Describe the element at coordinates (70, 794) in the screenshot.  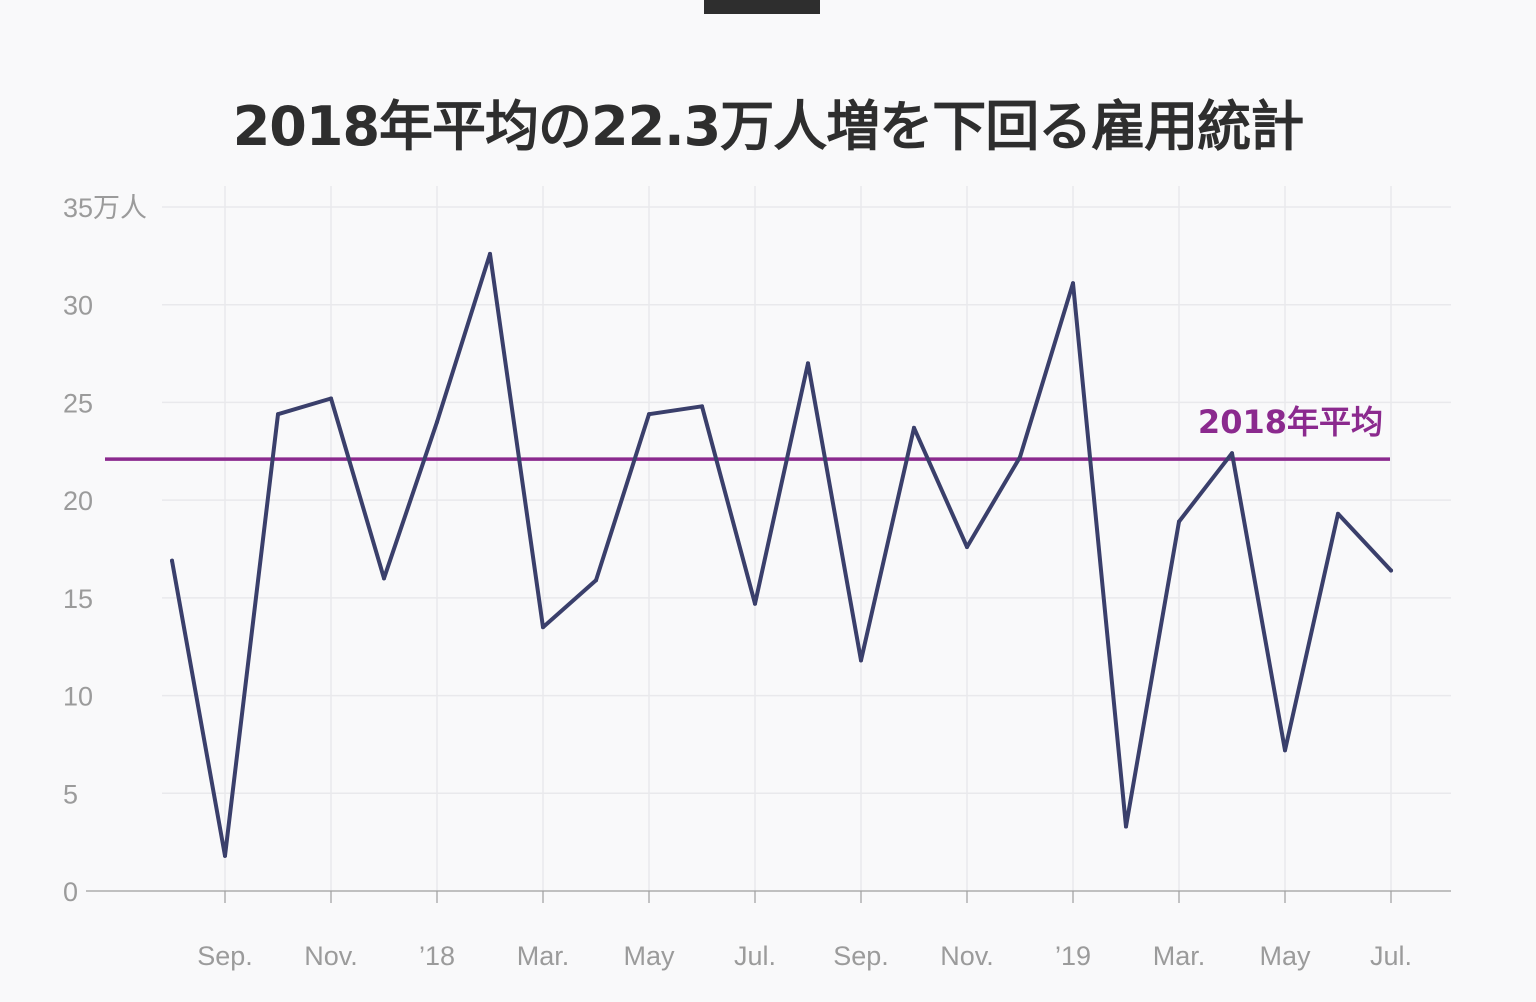
I see `y-tick-label: 5` at that location.